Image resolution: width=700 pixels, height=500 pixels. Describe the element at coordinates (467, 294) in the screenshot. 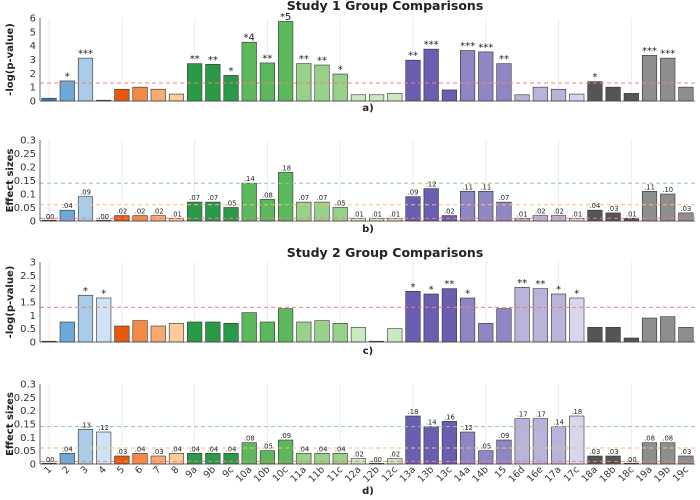

I see `bar-label-c-14a: *` at that location.